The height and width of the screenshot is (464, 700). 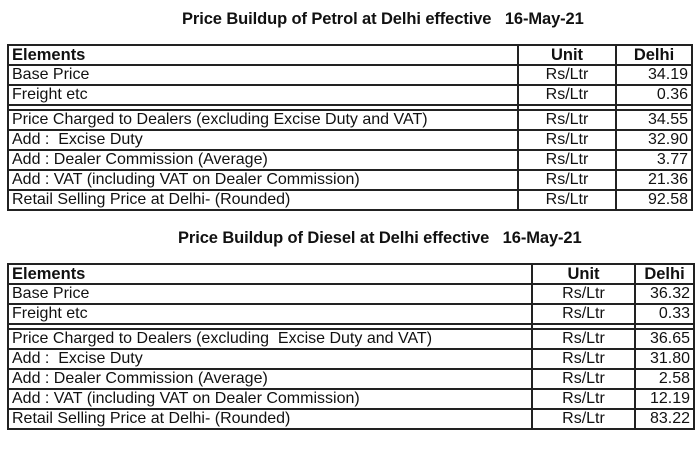 I want to click on table-row: Freight etc Rs/Ltr 0.33, so click(x=351, y=314).